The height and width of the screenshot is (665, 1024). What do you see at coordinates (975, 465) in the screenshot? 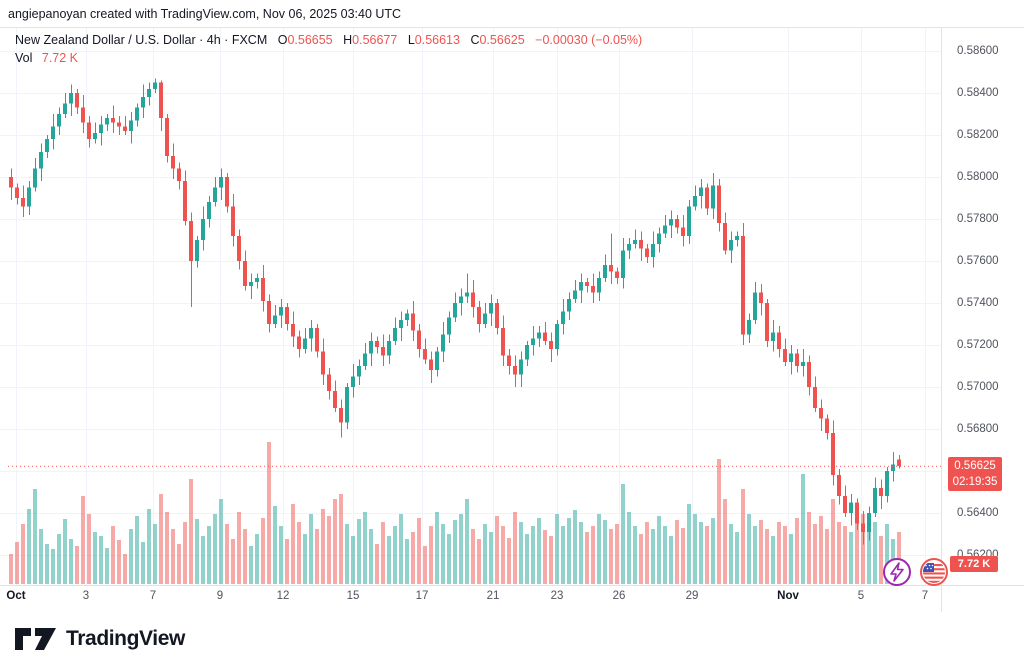
I see `current-price-value: 0.56625` at bounding box center [975, 465].